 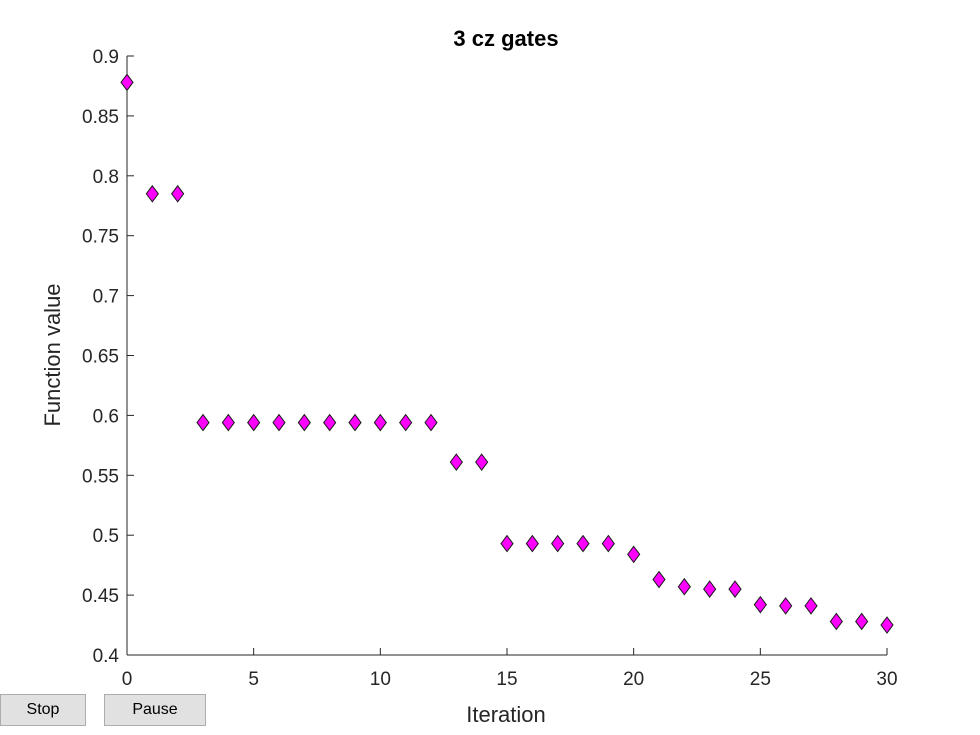 What do you see at coordinates (100, 357) in the screenshot?
I see `y-tick-label: 0.65` at bounding box center [100, 357].